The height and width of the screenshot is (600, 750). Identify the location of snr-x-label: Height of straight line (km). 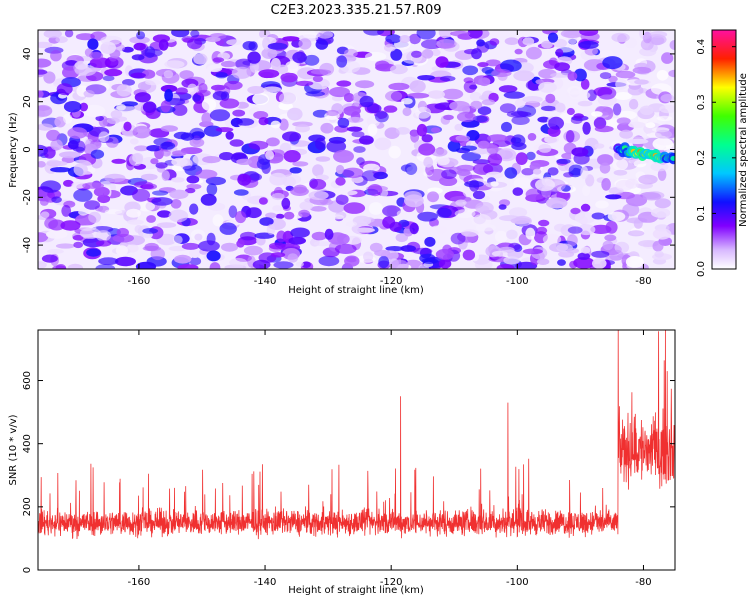
(356, 590).